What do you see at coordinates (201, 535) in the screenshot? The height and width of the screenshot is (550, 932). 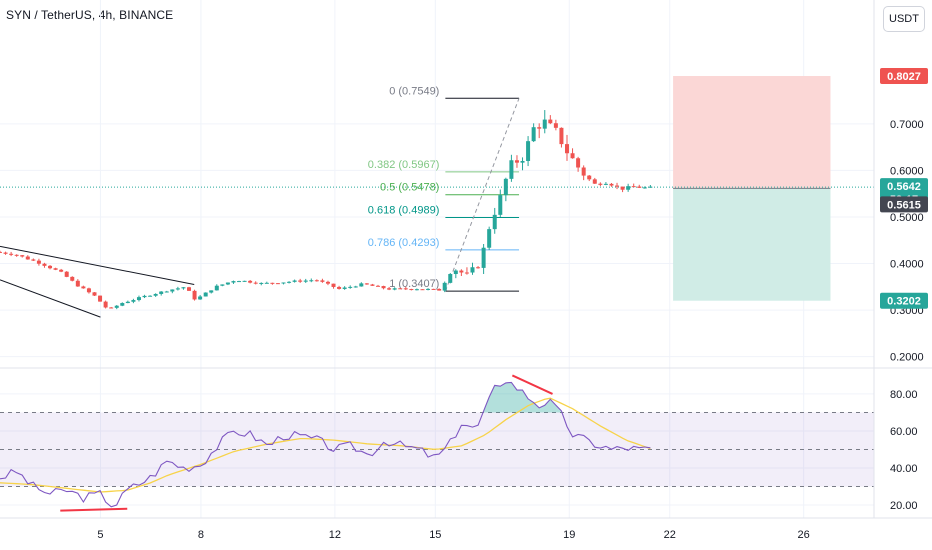 I see `time-tick-label: 8` at bounding box center [201, 535].